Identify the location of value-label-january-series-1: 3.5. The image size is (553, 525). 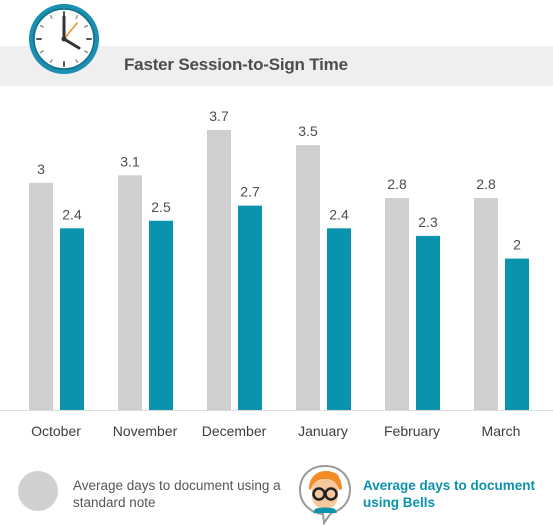
(308, 131).